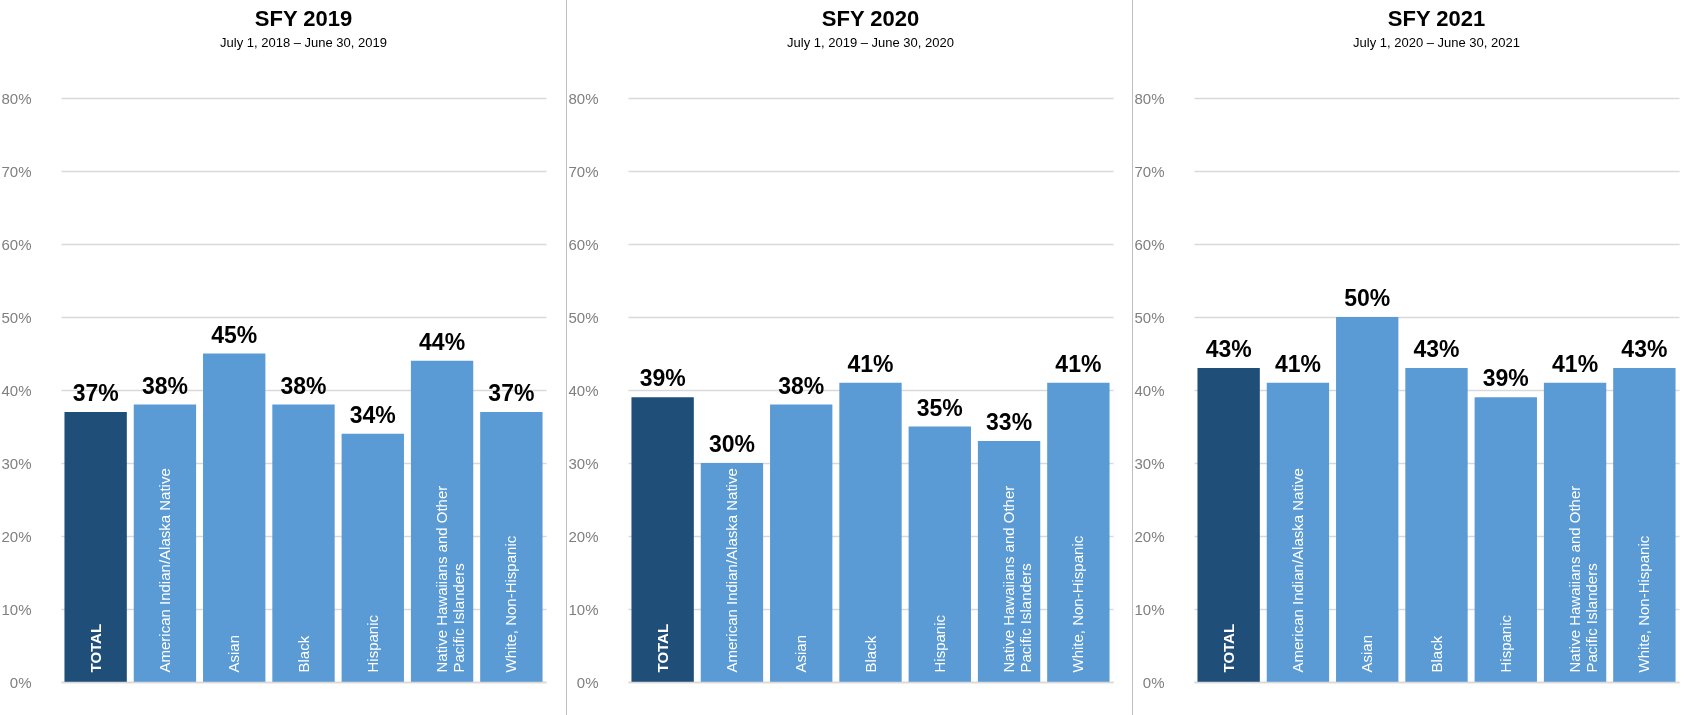  What do you see at coordinates (731, 444) in the screenshot?
I see `data-label: 30%` at bounding box center [731, 444].